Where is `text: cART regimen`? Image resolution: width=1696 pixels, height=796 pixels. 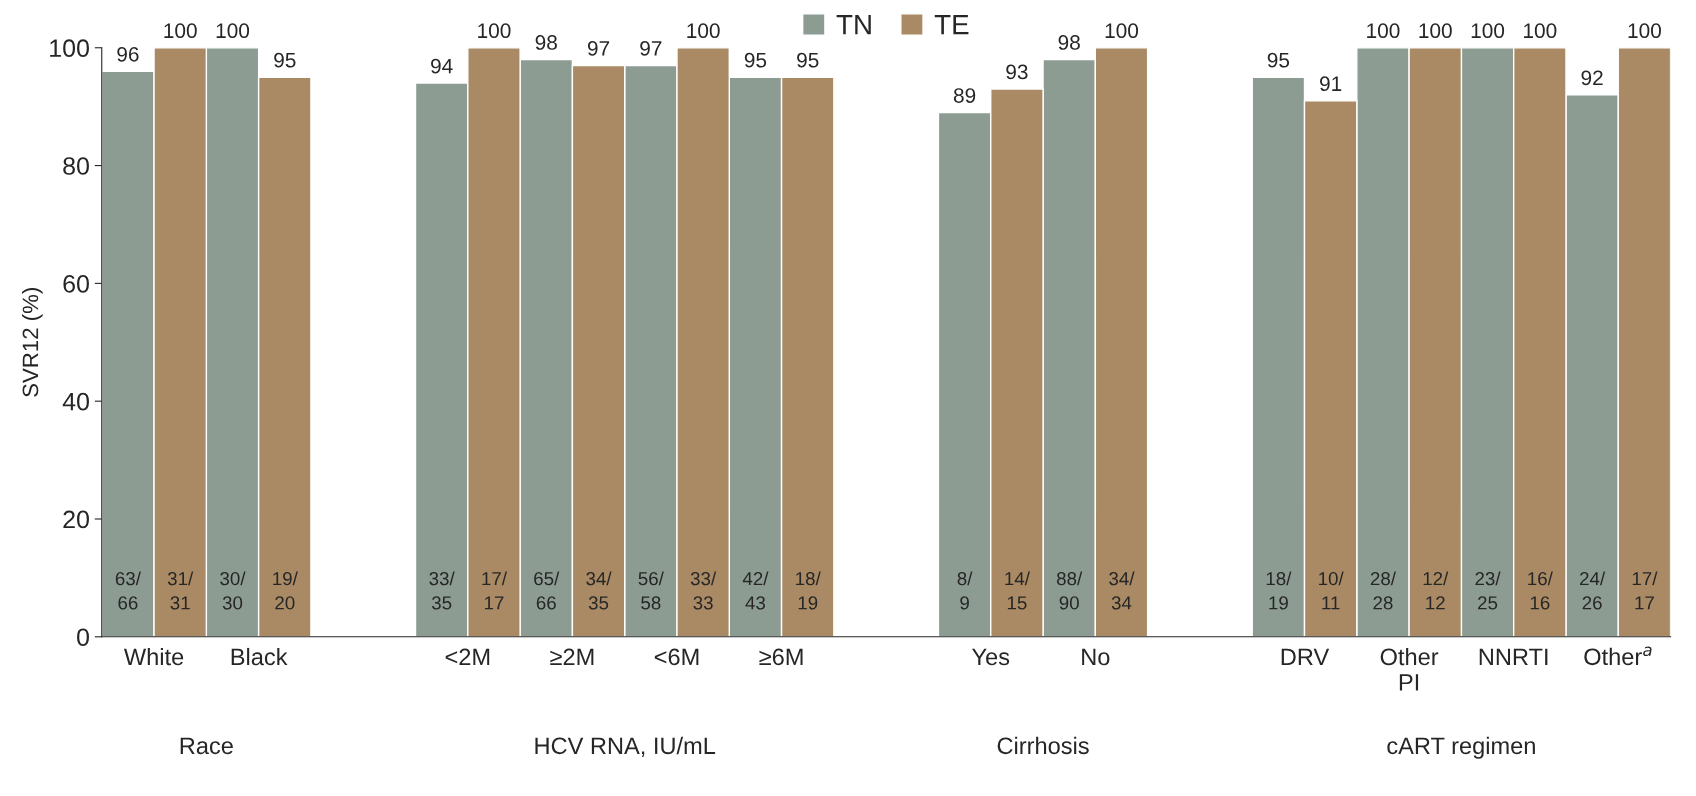
text: cART regimen is located at coordinates (1461, 747).